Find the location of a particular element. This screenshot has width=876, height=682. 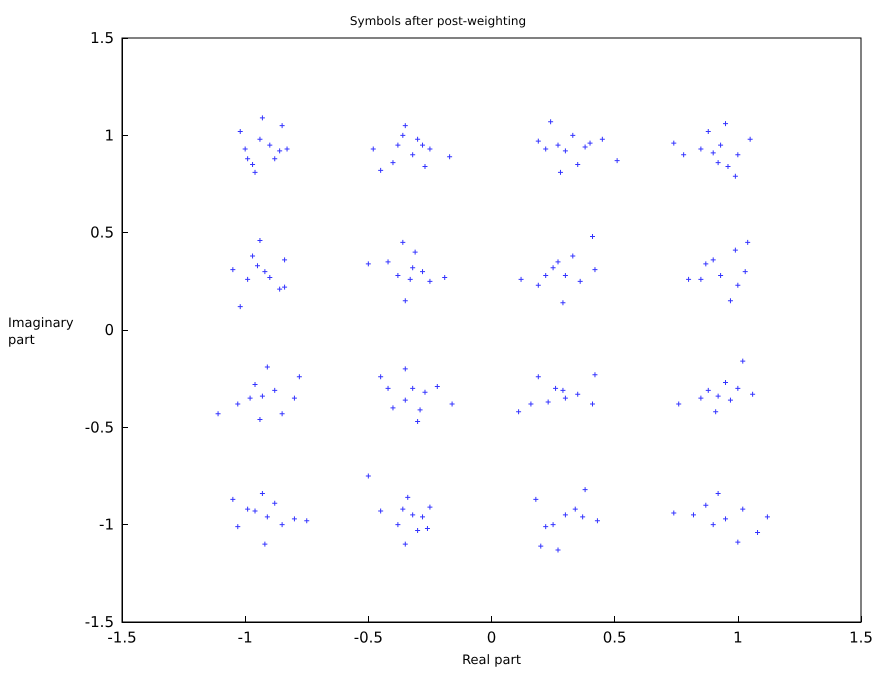

y-tick-label: -1.5 is located at coordinates (99, 622).